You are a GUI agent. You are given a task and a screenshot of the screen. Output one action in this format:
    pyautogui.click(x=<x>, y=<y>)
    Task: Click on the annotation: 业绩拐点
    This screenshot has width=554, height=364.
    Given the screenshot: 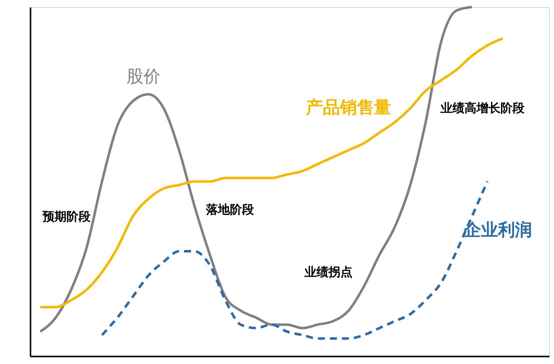 What is the action you would take?
    pyautogui.click(x=328, y=272)
    